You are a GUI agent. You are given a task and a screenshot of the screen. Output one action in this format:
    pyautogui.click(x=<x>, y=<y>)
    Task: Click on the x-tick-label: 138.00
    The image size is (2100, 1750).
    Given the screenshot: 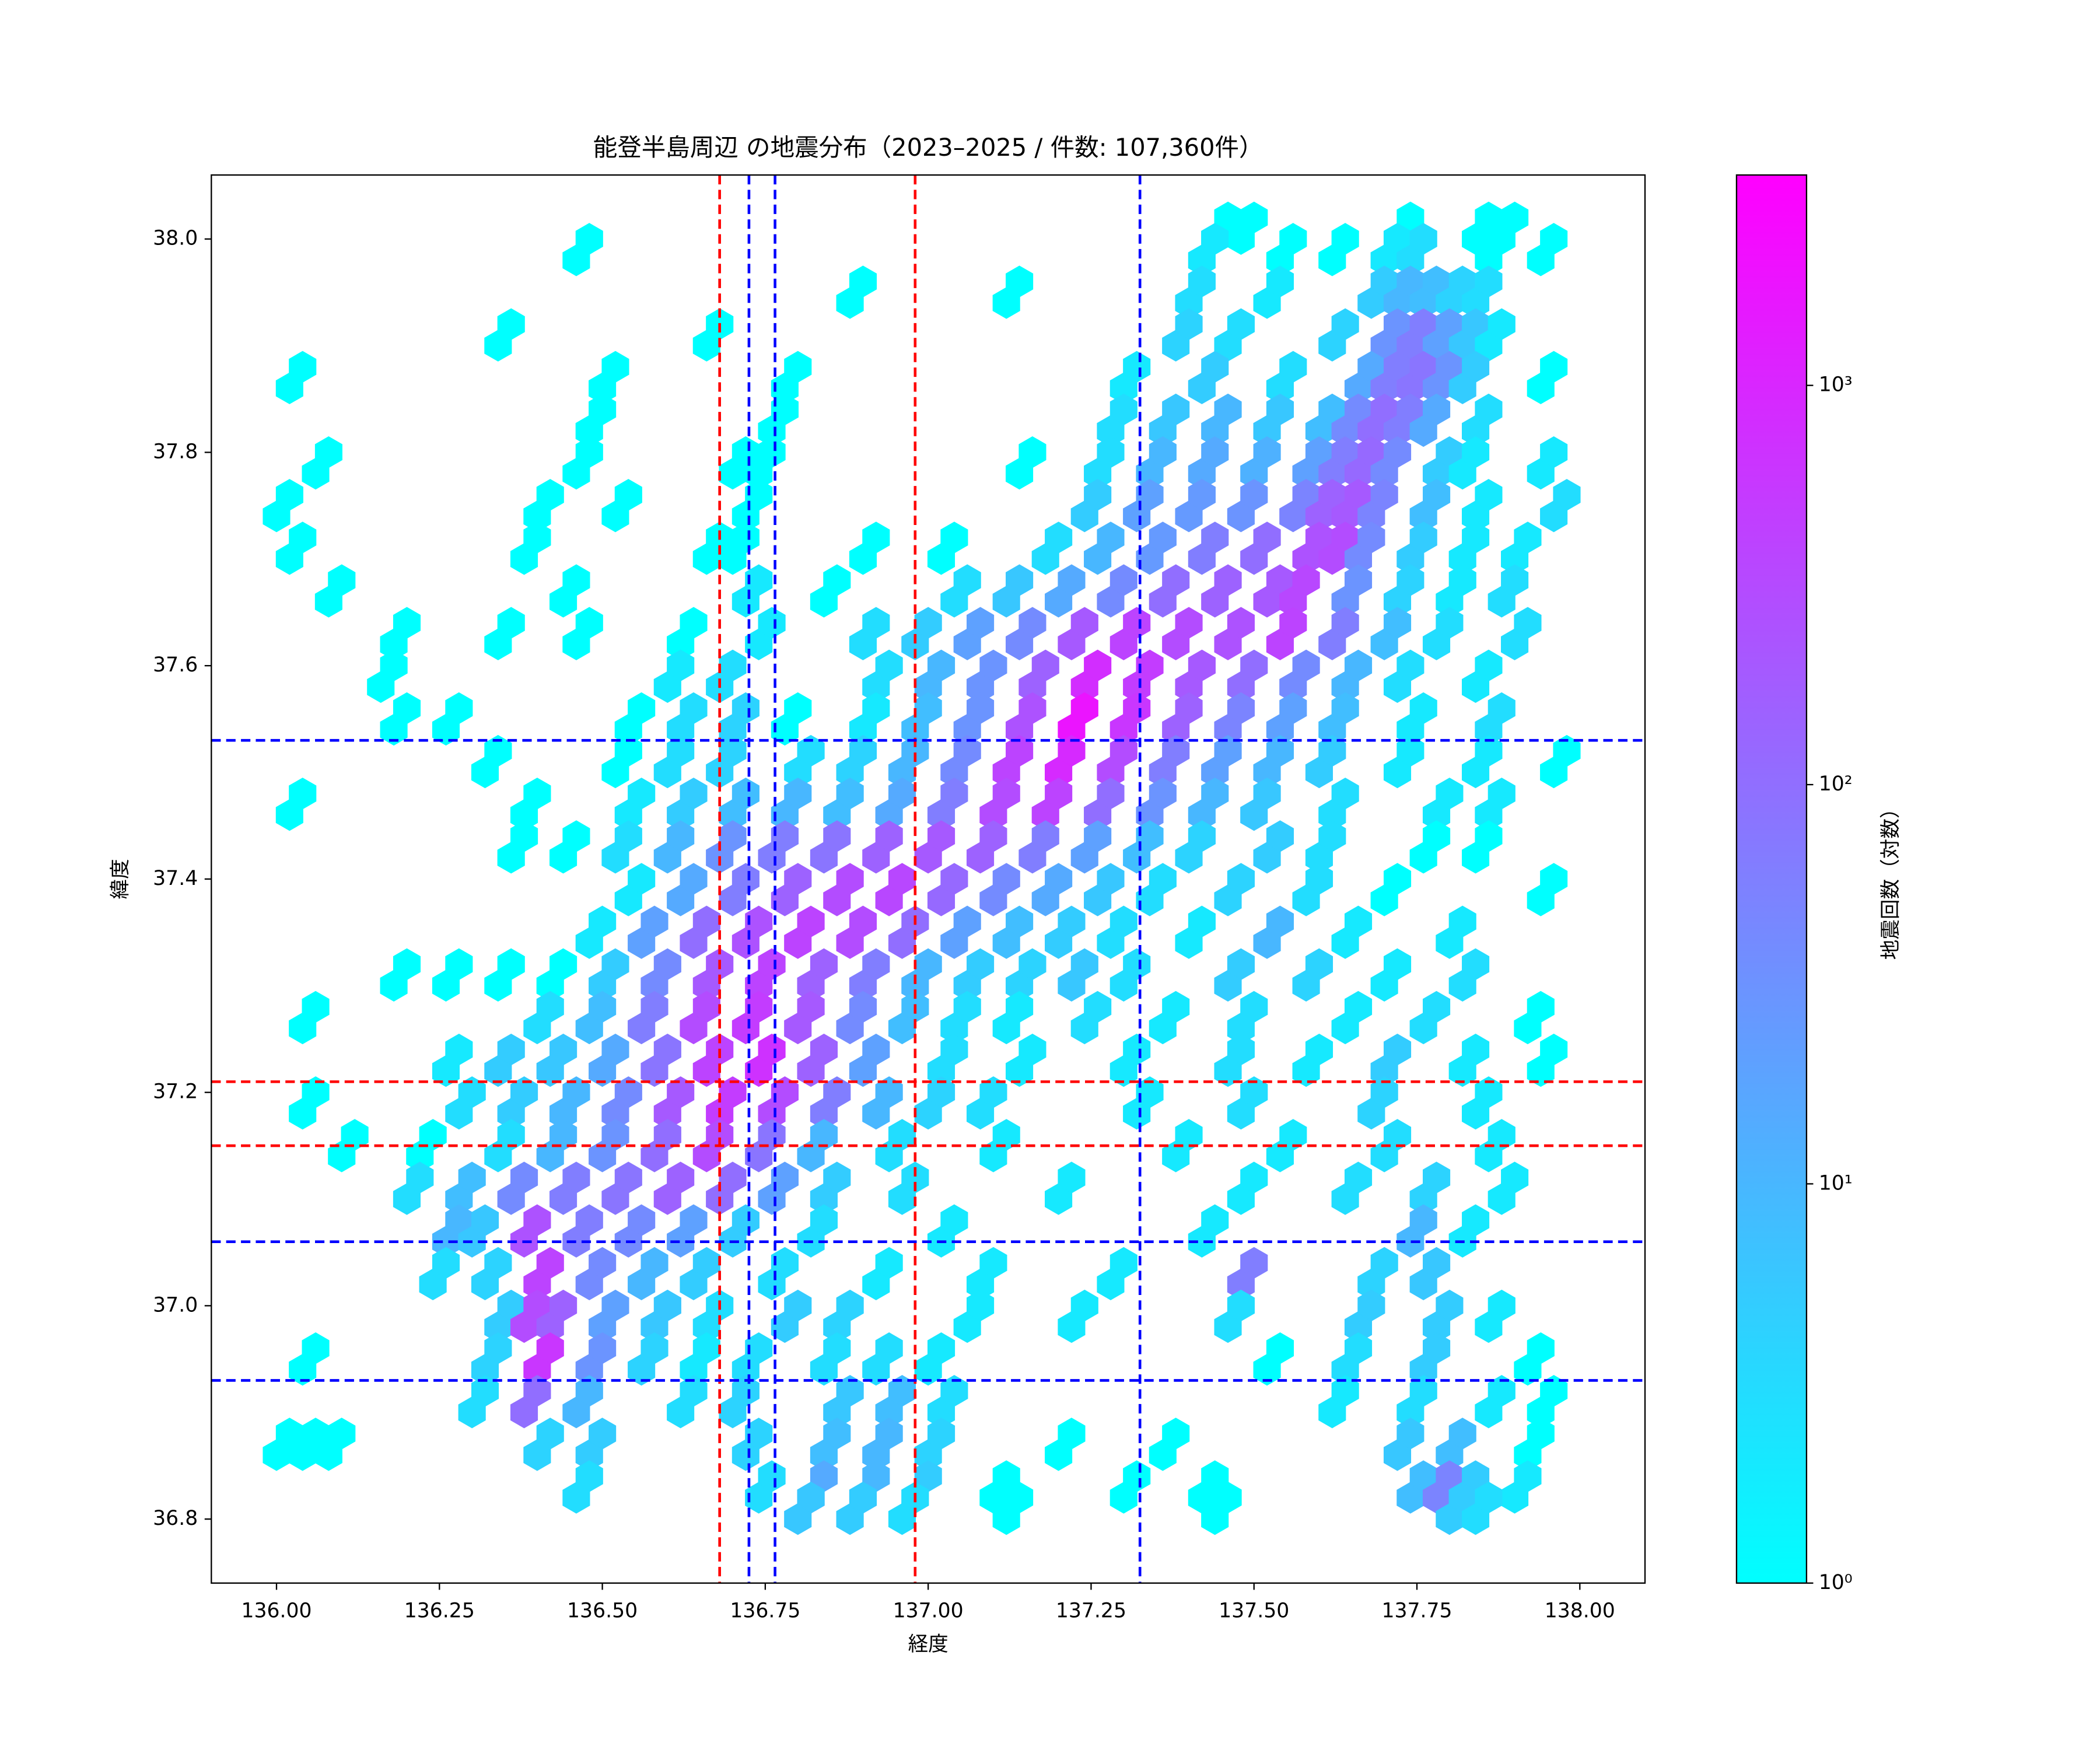 What is the action you would take?
    pyautogui.click(x=1580, y=1610)
    